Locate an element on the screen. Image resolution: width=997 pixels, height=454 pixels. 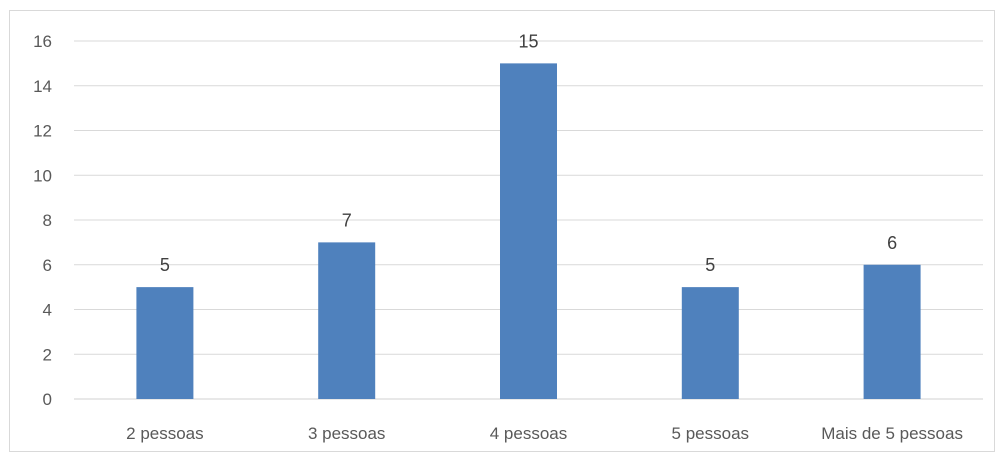
y-axis-tick-labels: 0 2 4 6 8 10 12 14 16 is located at coordinates (42, 220).